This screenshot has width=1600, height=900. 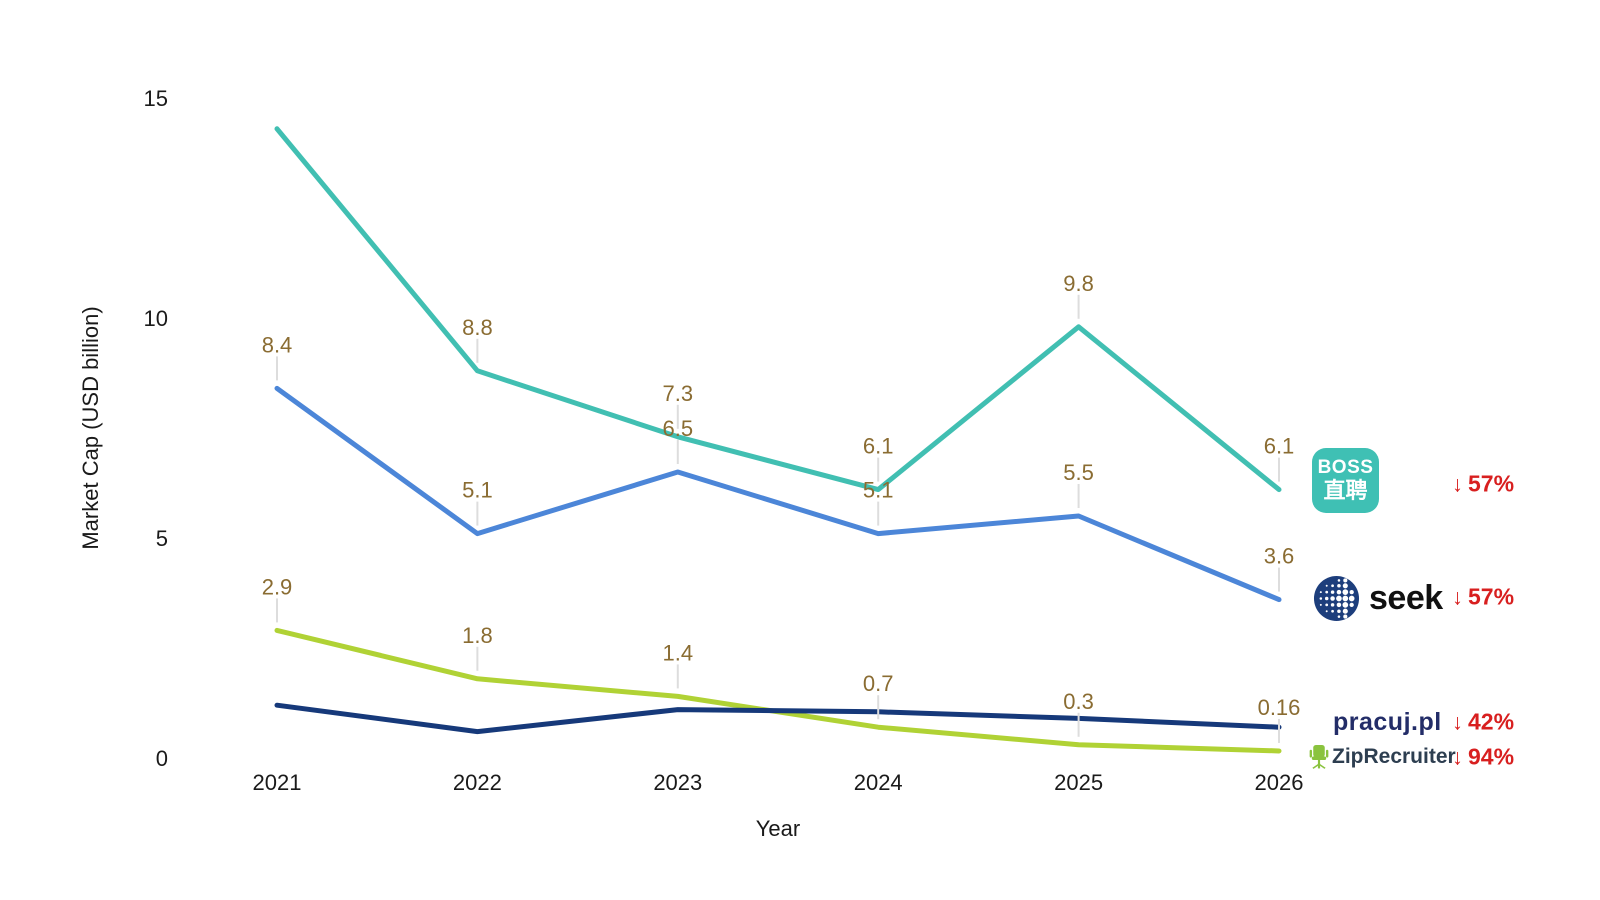 What do you see at coordinates (677, 782) in the screenshot?
I see `x-axis-tick-label: 2023` at bounding box center [677, 782].